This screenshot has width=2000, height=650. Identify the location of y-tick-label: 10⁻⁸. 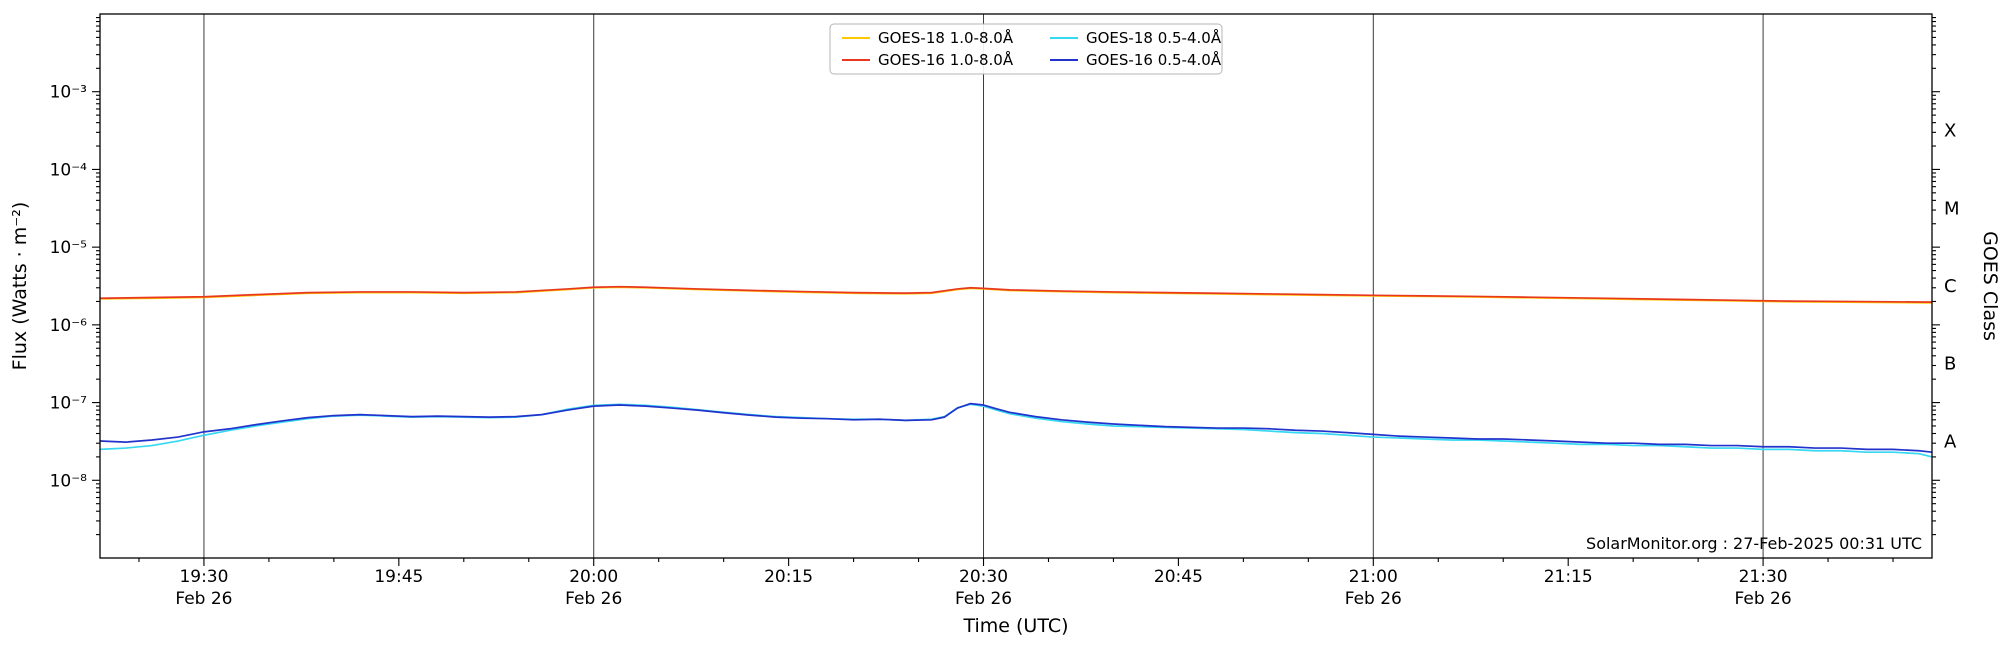
(69, 481).